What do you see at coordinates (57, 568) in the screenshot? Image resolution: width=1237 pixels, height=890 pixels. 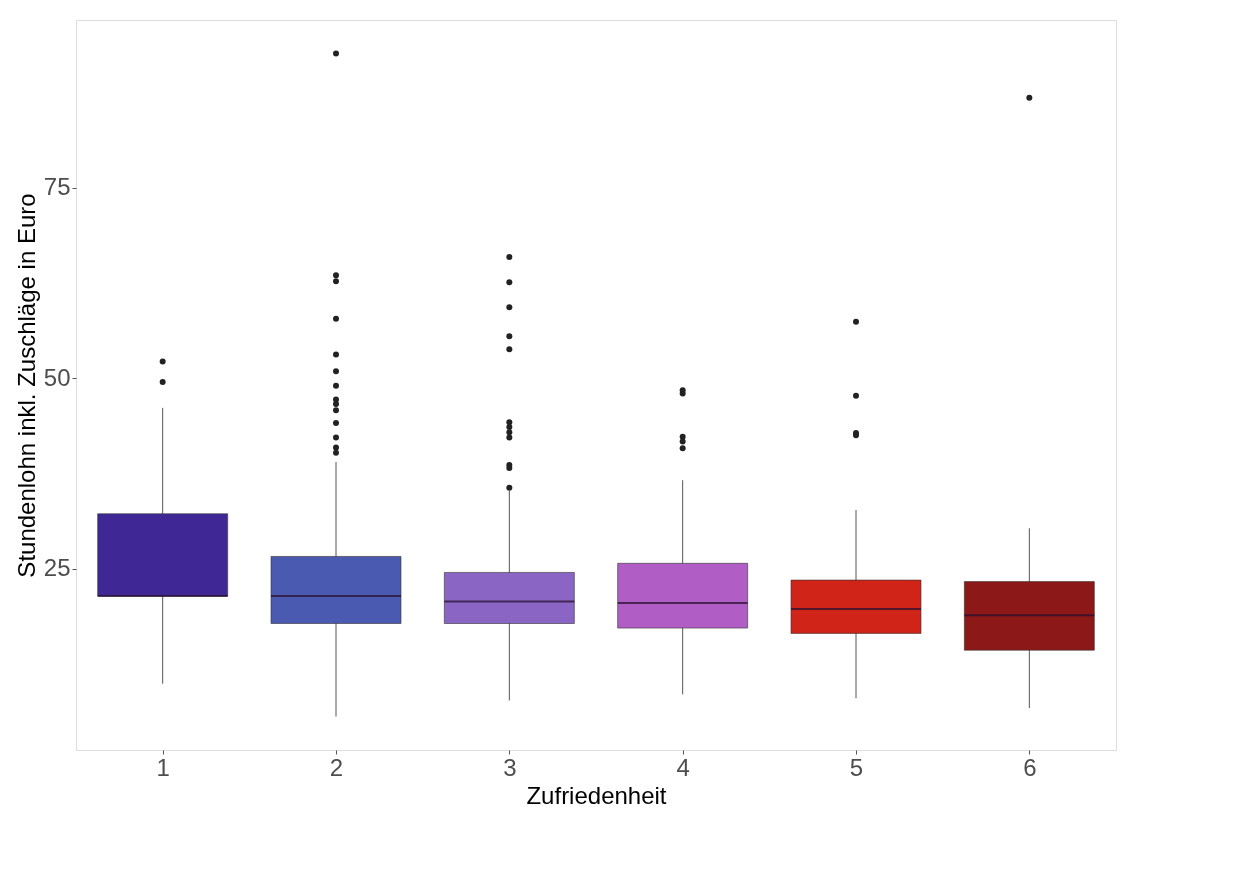 I see `y-tick-label: 25` at bounding box center [57, 568].